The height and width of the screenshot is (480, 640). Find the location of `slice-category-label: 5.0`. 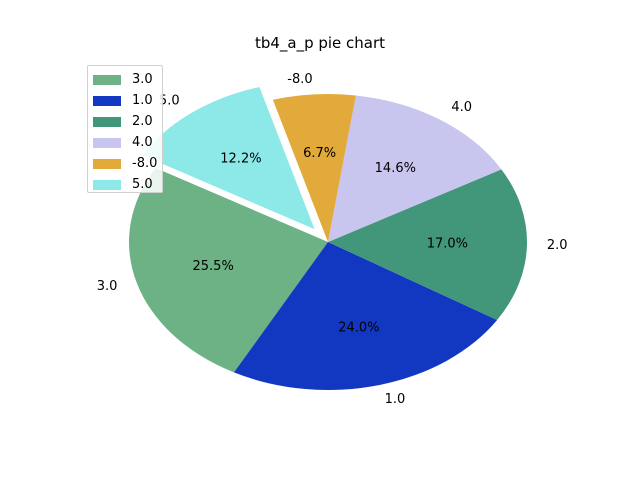

slice-category-label: 5.0 is located at coordinates (169, 100).